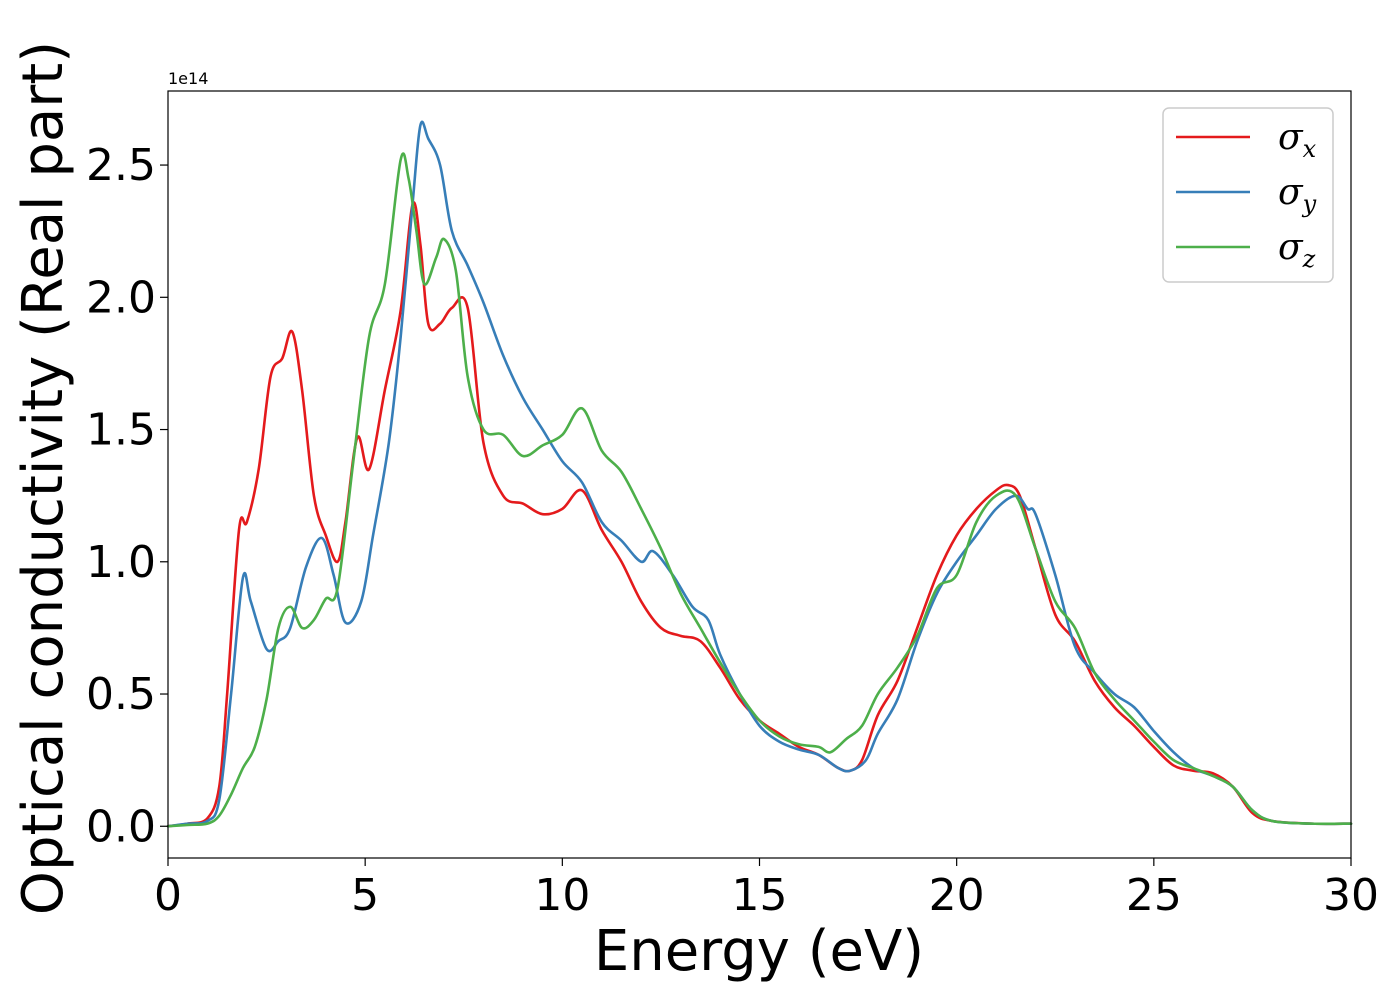 The image size is (1400, 1000). I want to click on legend-box, so click(1248, 195).